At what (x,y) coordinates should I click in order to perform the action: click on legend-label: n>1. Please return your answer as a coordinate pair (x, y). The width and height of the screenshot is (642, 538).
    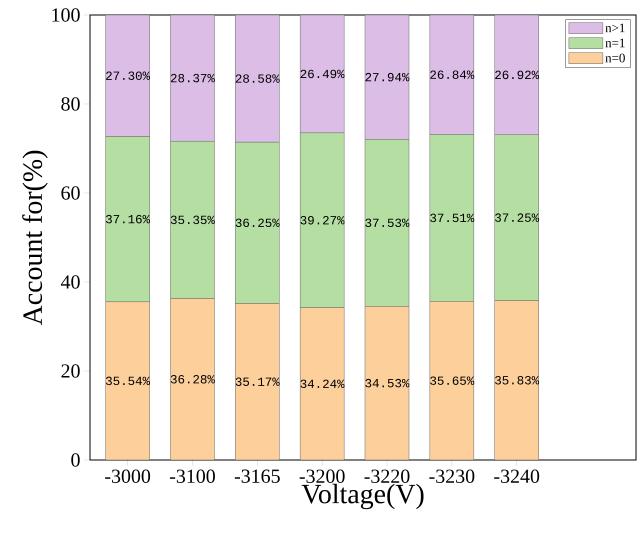
    Looking at the image, I should click on (615, 28).